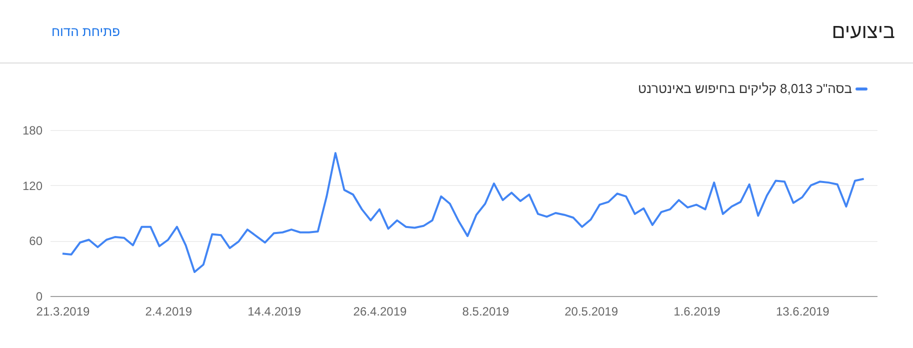  Describe the element at coordinates (168, 311) in the screenshot. I see `x-tick-label: 2.4.2019` at that location.